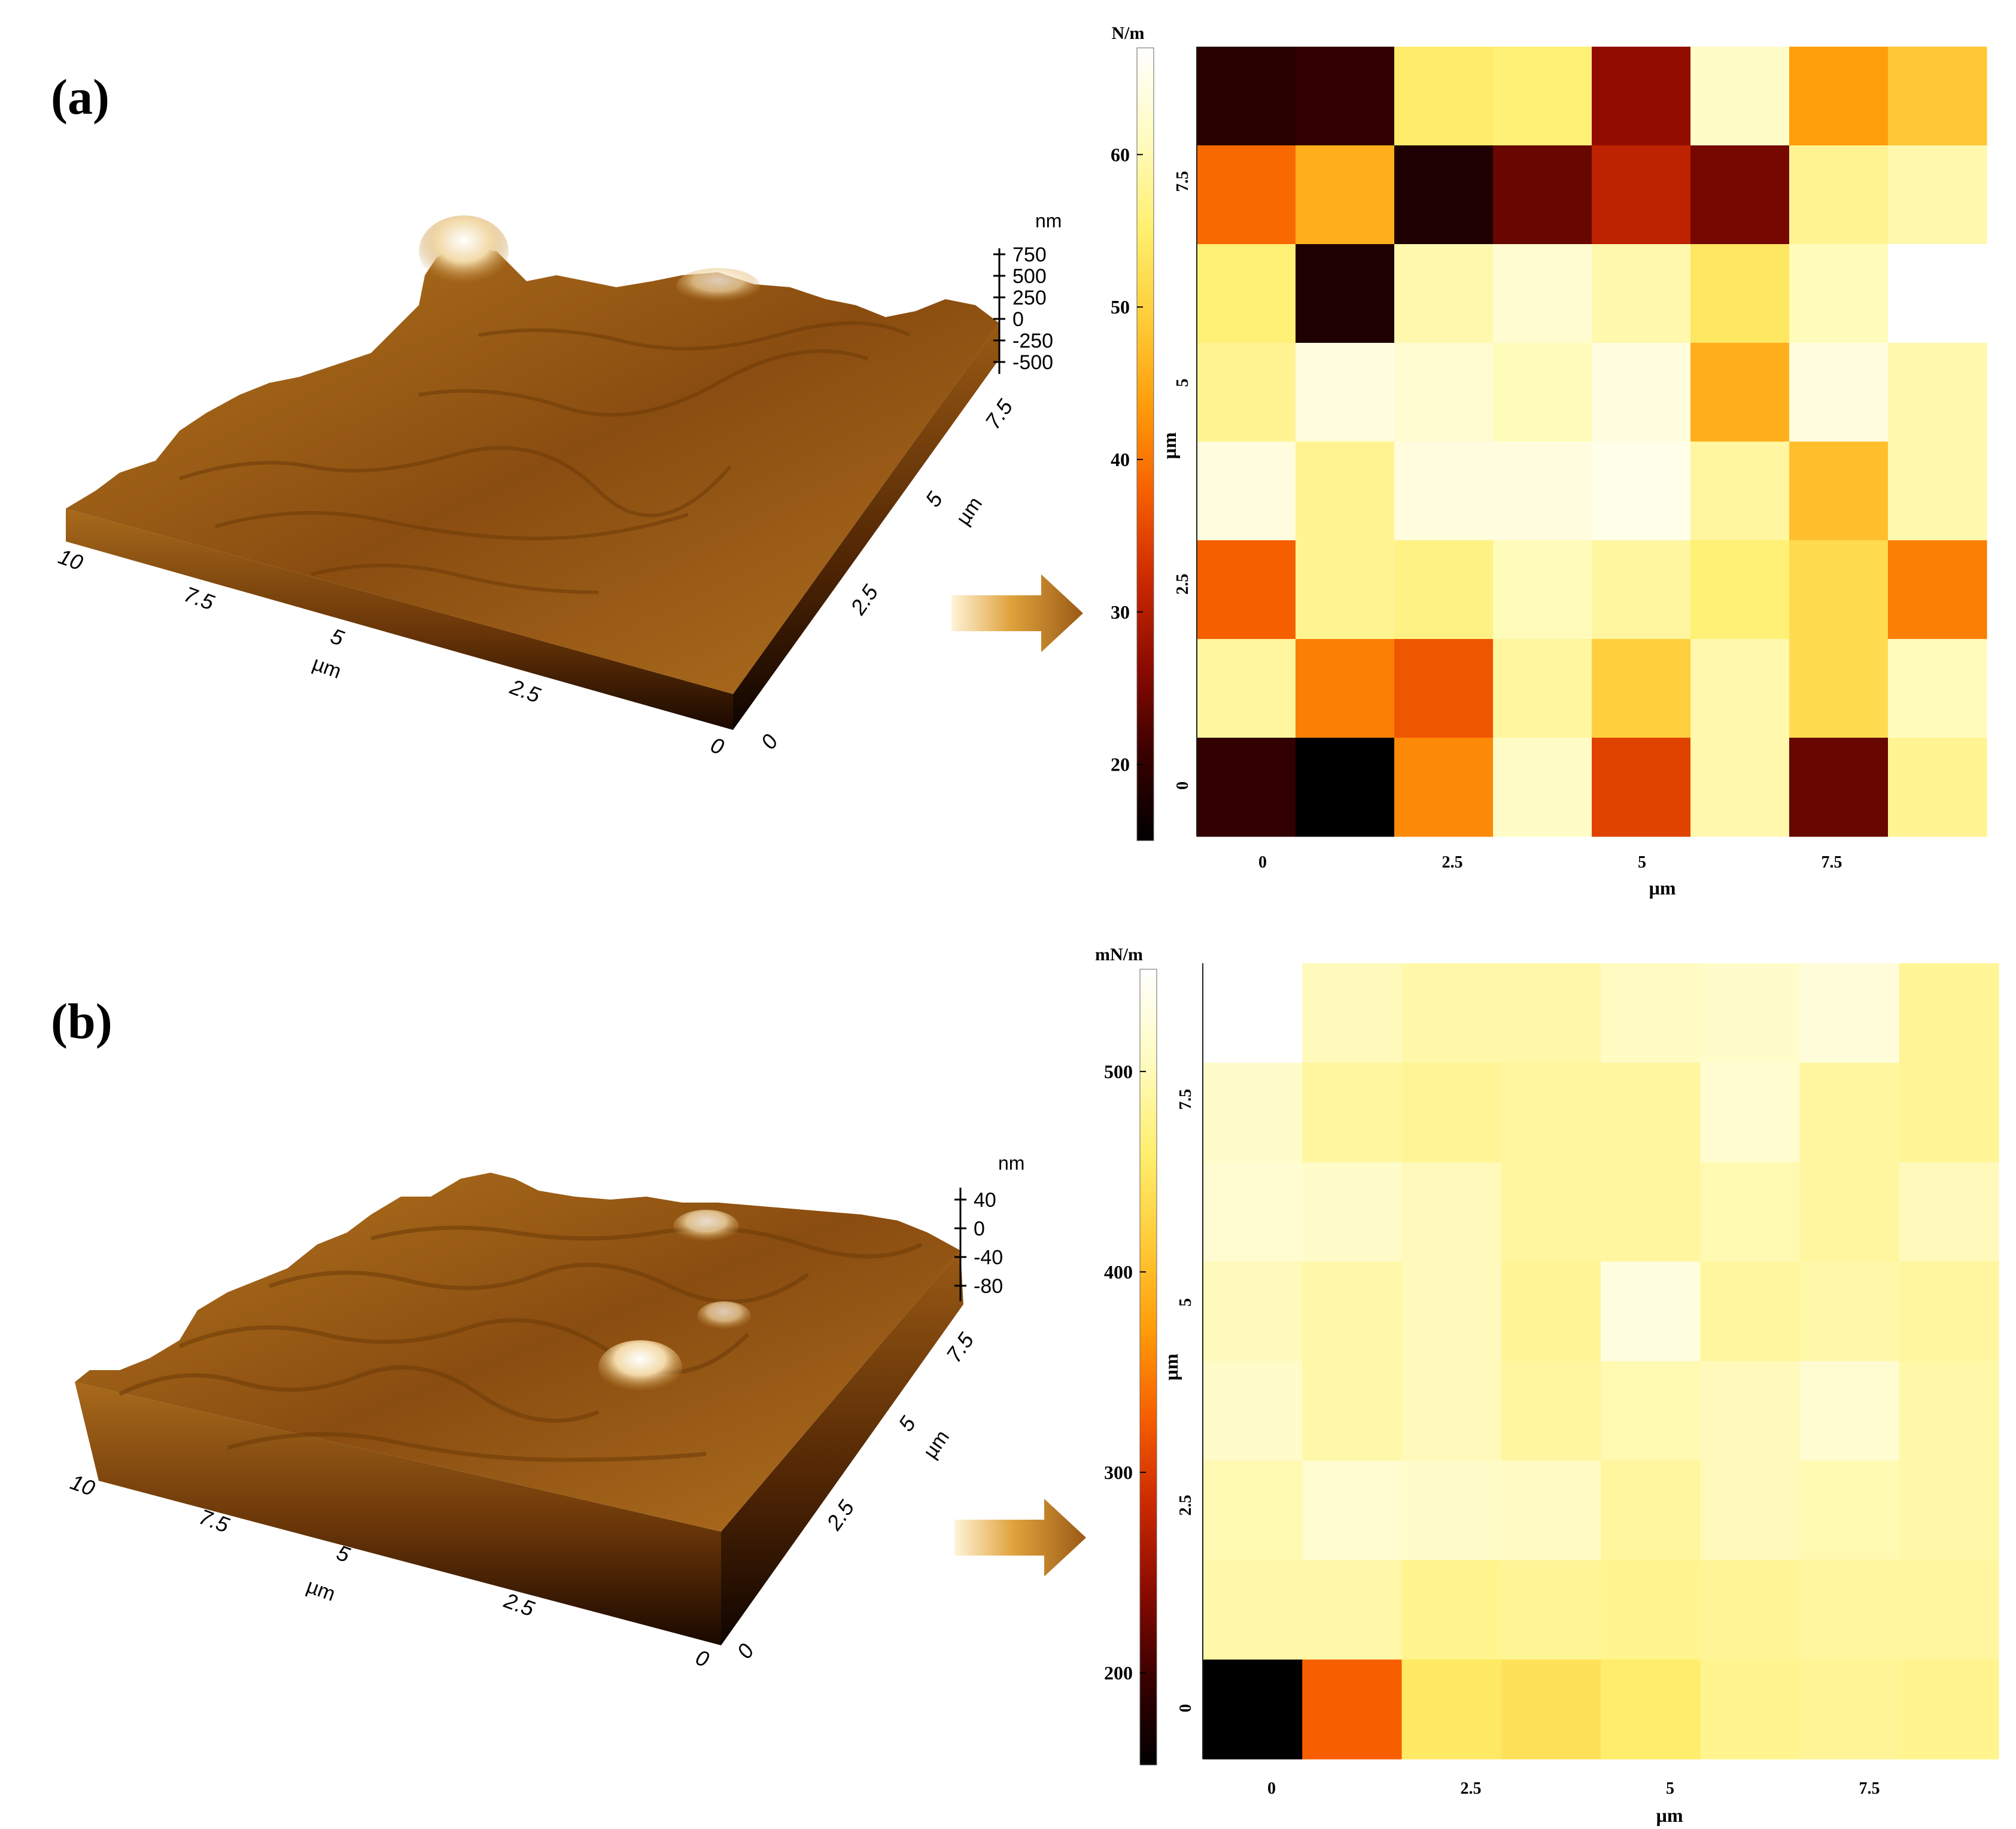 The image size is (2016, 1829). Describe the element at coordinates (1125, 1372) in the screenshot. I see `colorbar-b-ticks: 200 300 400 500` at that location.